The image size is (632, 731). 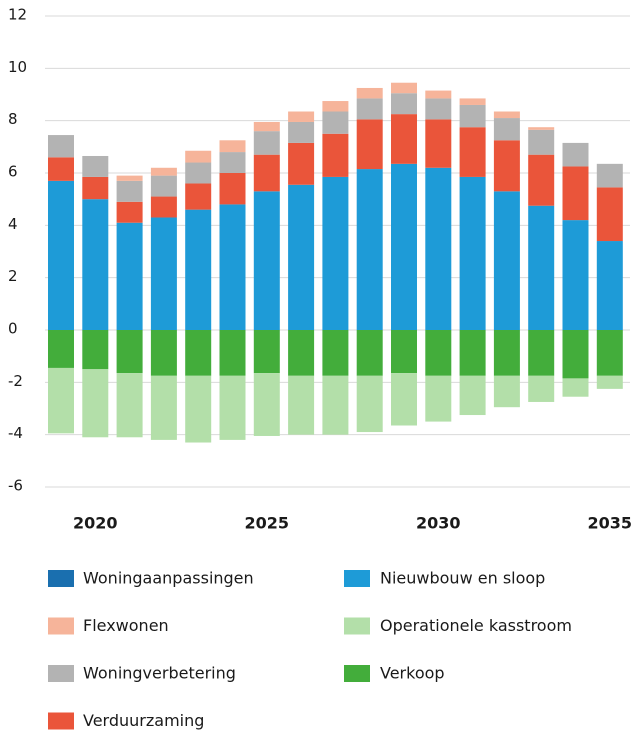 I want to click on legend-label: Flexwonen, so click(x=126, y=625).